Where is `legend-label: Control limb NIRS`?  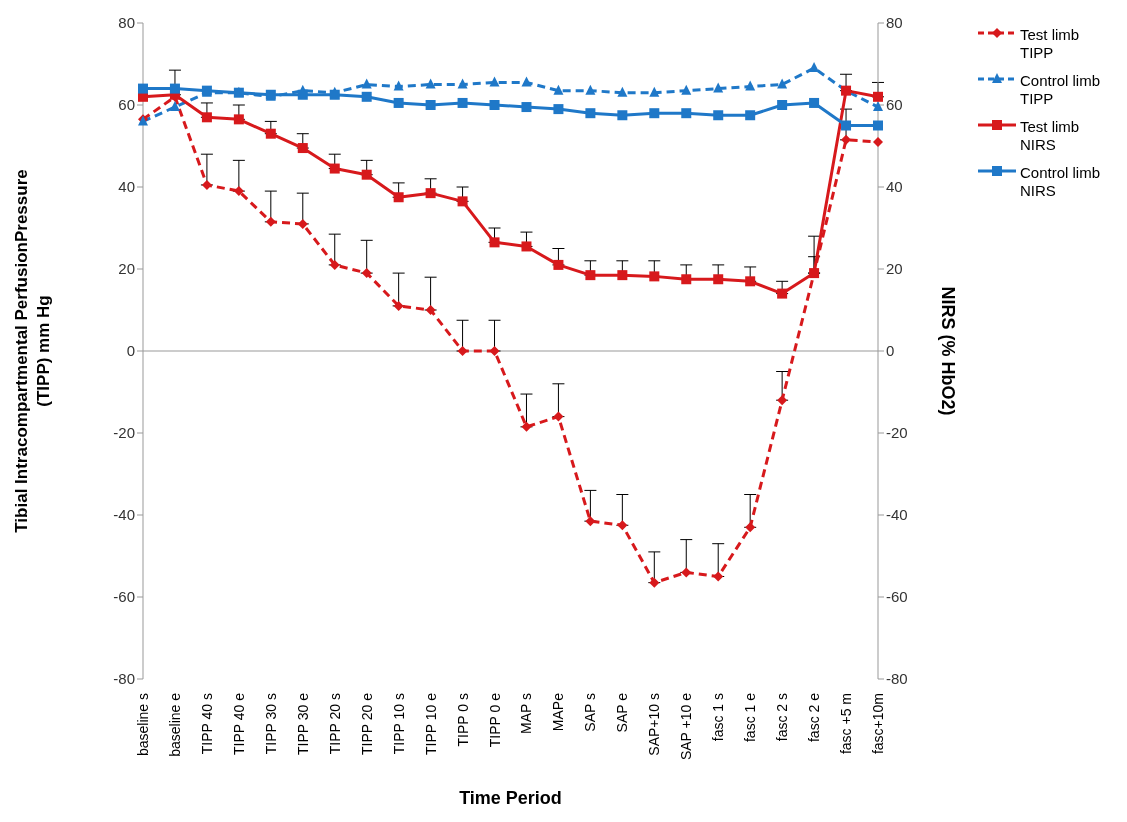
legend-label: Control limb NIRS is located at coordinates (1061, 182).